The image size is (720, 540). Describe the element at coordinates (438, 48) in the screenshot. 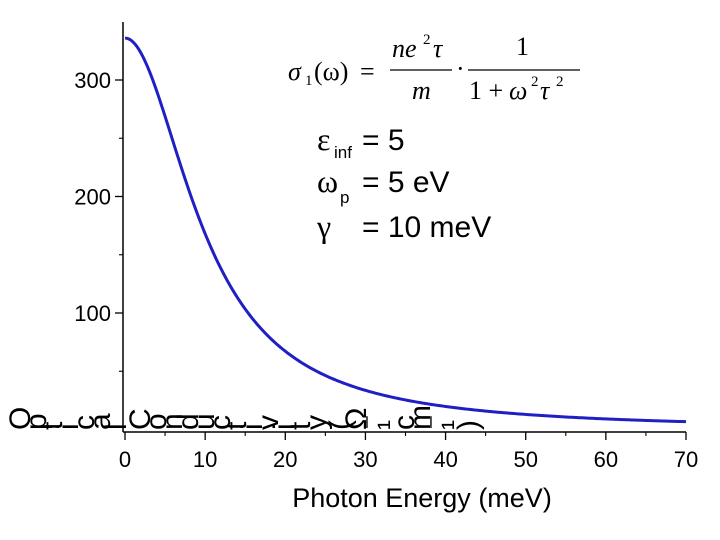

I see `formula-frac1-num-tail: τ` at that location.